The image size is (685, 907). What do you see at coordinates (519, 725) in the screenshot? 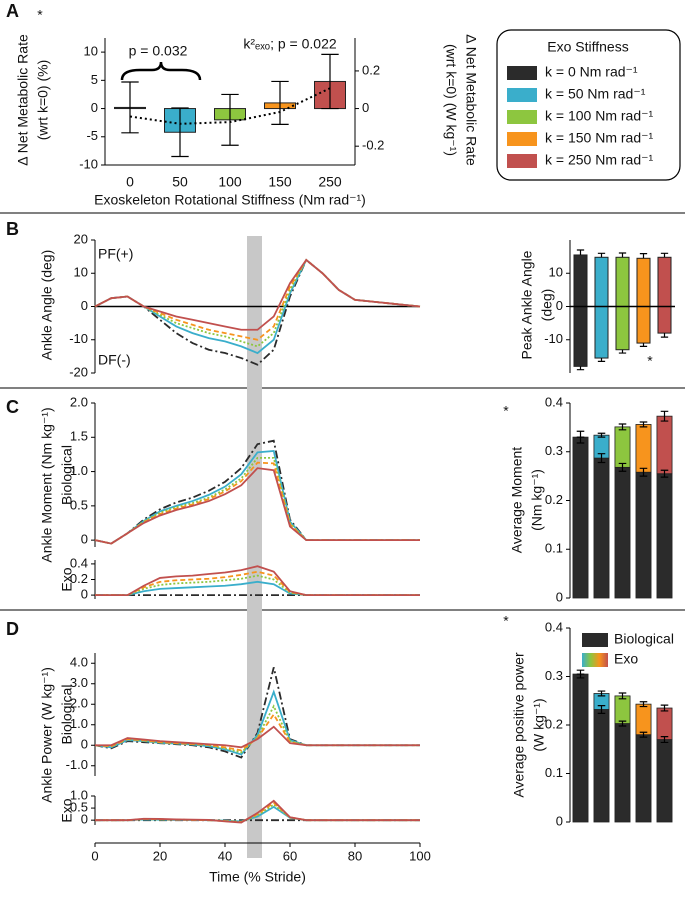
I see `y-axis-label: Average positive power` at bounding box center [519, 725].